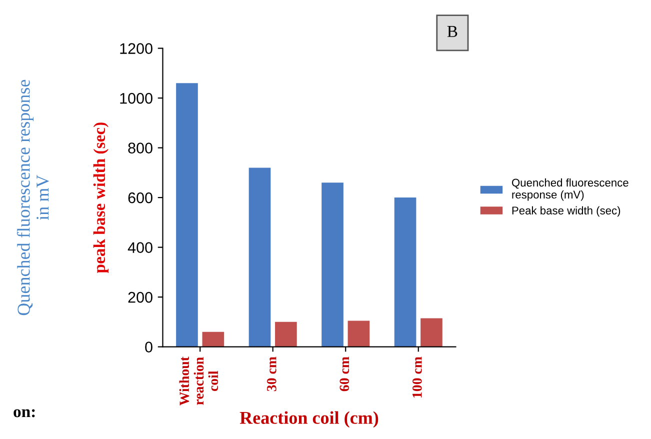  What do you see at coordinates (136, 98) in the screenshot?
I see `y-tick-label: 1000` at bounding box center [136, 98].